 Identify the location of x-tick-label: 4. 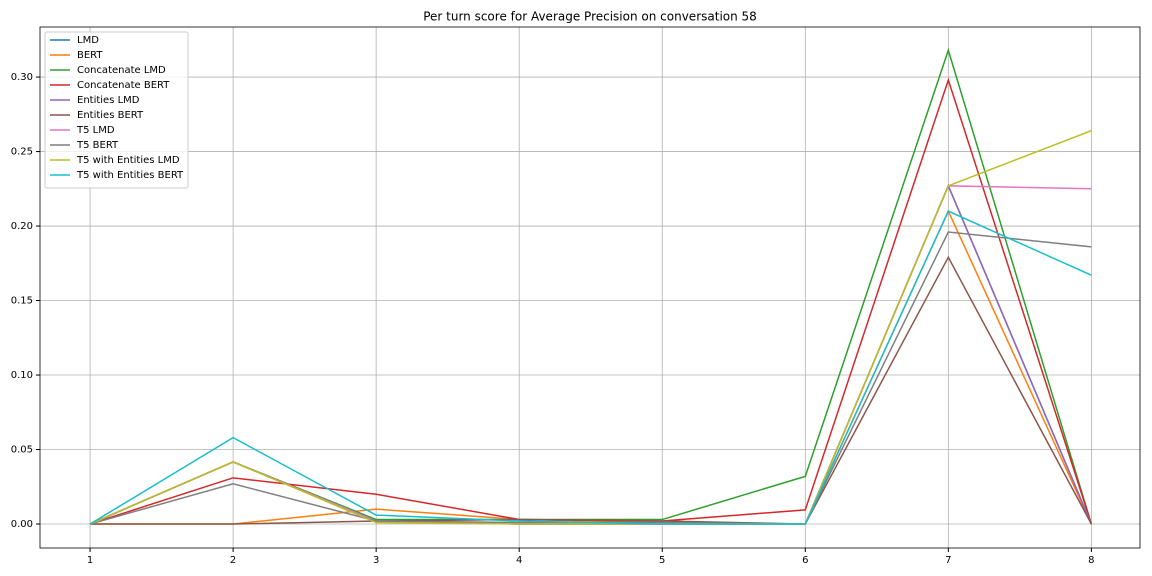
(519, 560).